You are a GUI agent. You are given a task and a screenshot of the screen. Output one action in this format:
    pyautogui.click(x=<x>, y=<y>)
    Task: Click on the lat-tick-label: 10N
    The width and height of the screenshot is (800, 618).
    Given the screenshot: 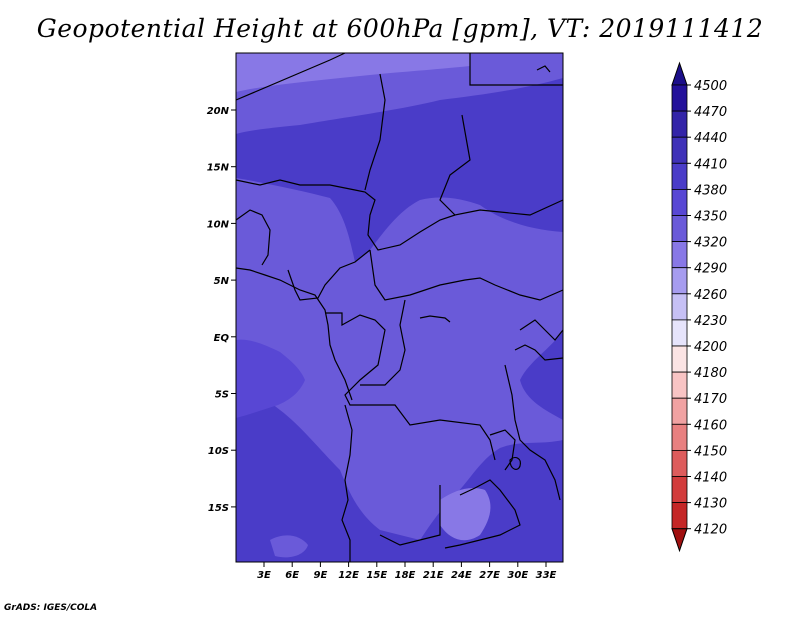 What is the action you would take?
    pyautogui.click(x=218, y=224)
    